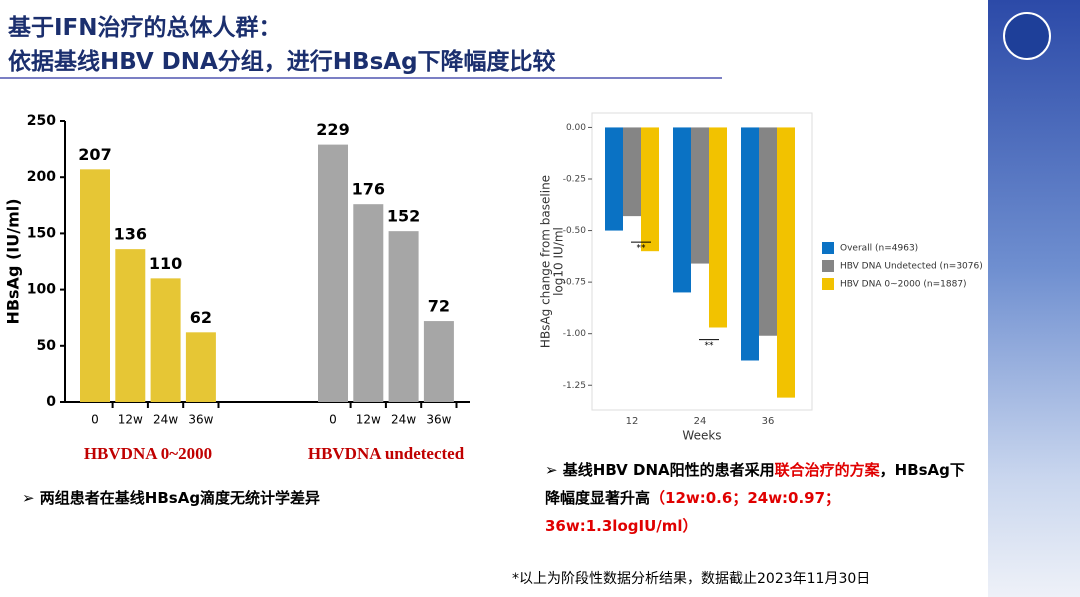 The width and height of the screenshot is (1080, 597). What do you see at coordinates (1034, 298) in the screenshot?
I see `side-decoration` at bounding box center [1034, 298].